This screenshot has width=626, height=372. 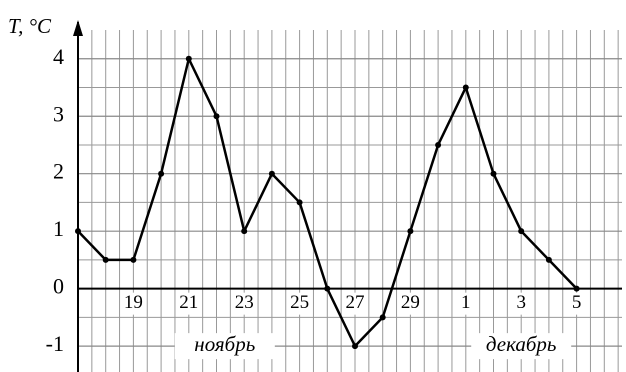 What do you see at coordinates (58, 171) in the screenshot?
I see `y-tick-label: 2` at bounding box center [58, 171].